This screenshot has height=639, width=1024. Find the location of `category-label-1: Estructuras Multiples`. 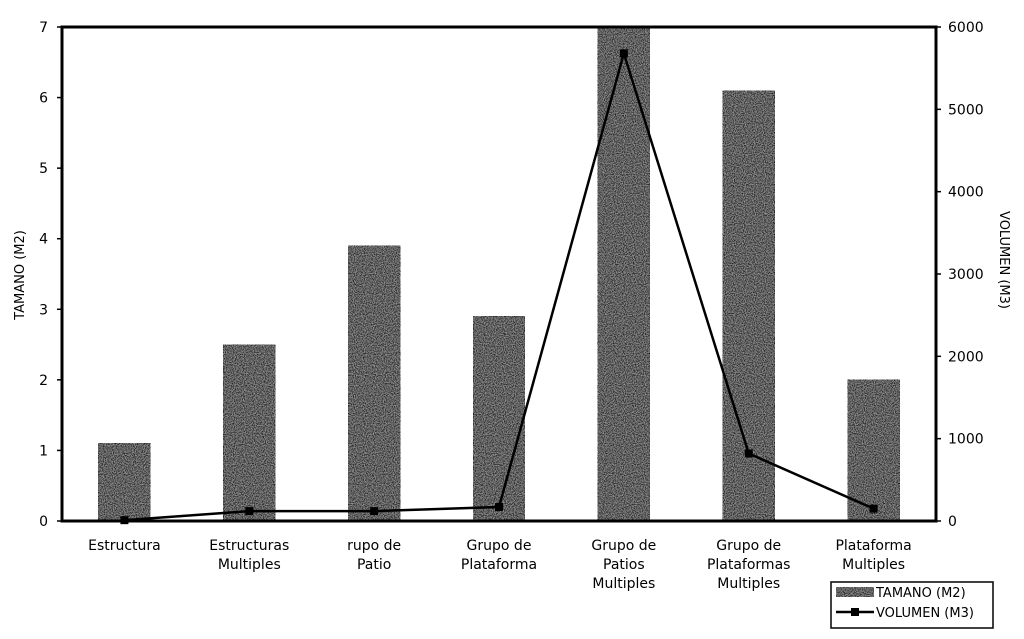

category-label-1: Estructuras Multiples is located at coordinates (249, 555).